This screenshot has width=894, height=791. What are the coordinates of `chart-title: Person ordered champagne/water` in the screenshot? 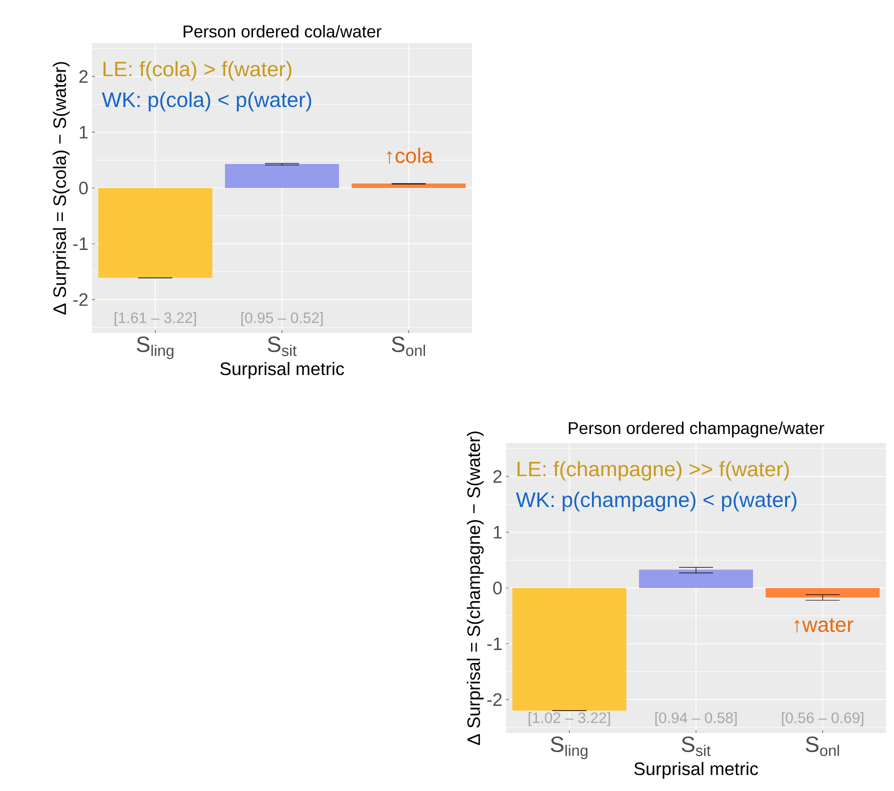 It's located at (696, 430).